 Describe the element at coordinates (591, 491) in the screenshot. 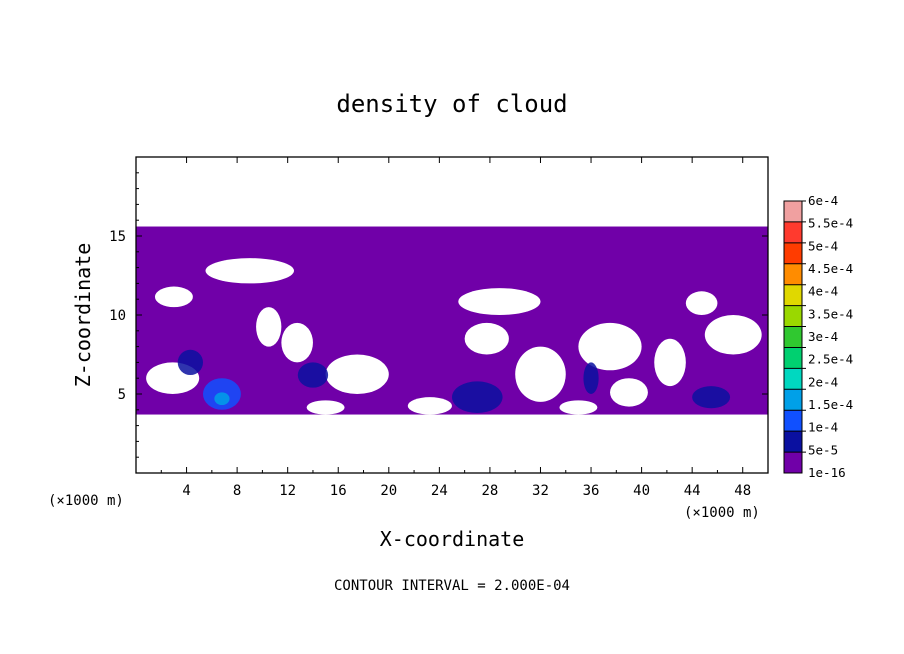

I see `x-tick-label: 36` at that location.